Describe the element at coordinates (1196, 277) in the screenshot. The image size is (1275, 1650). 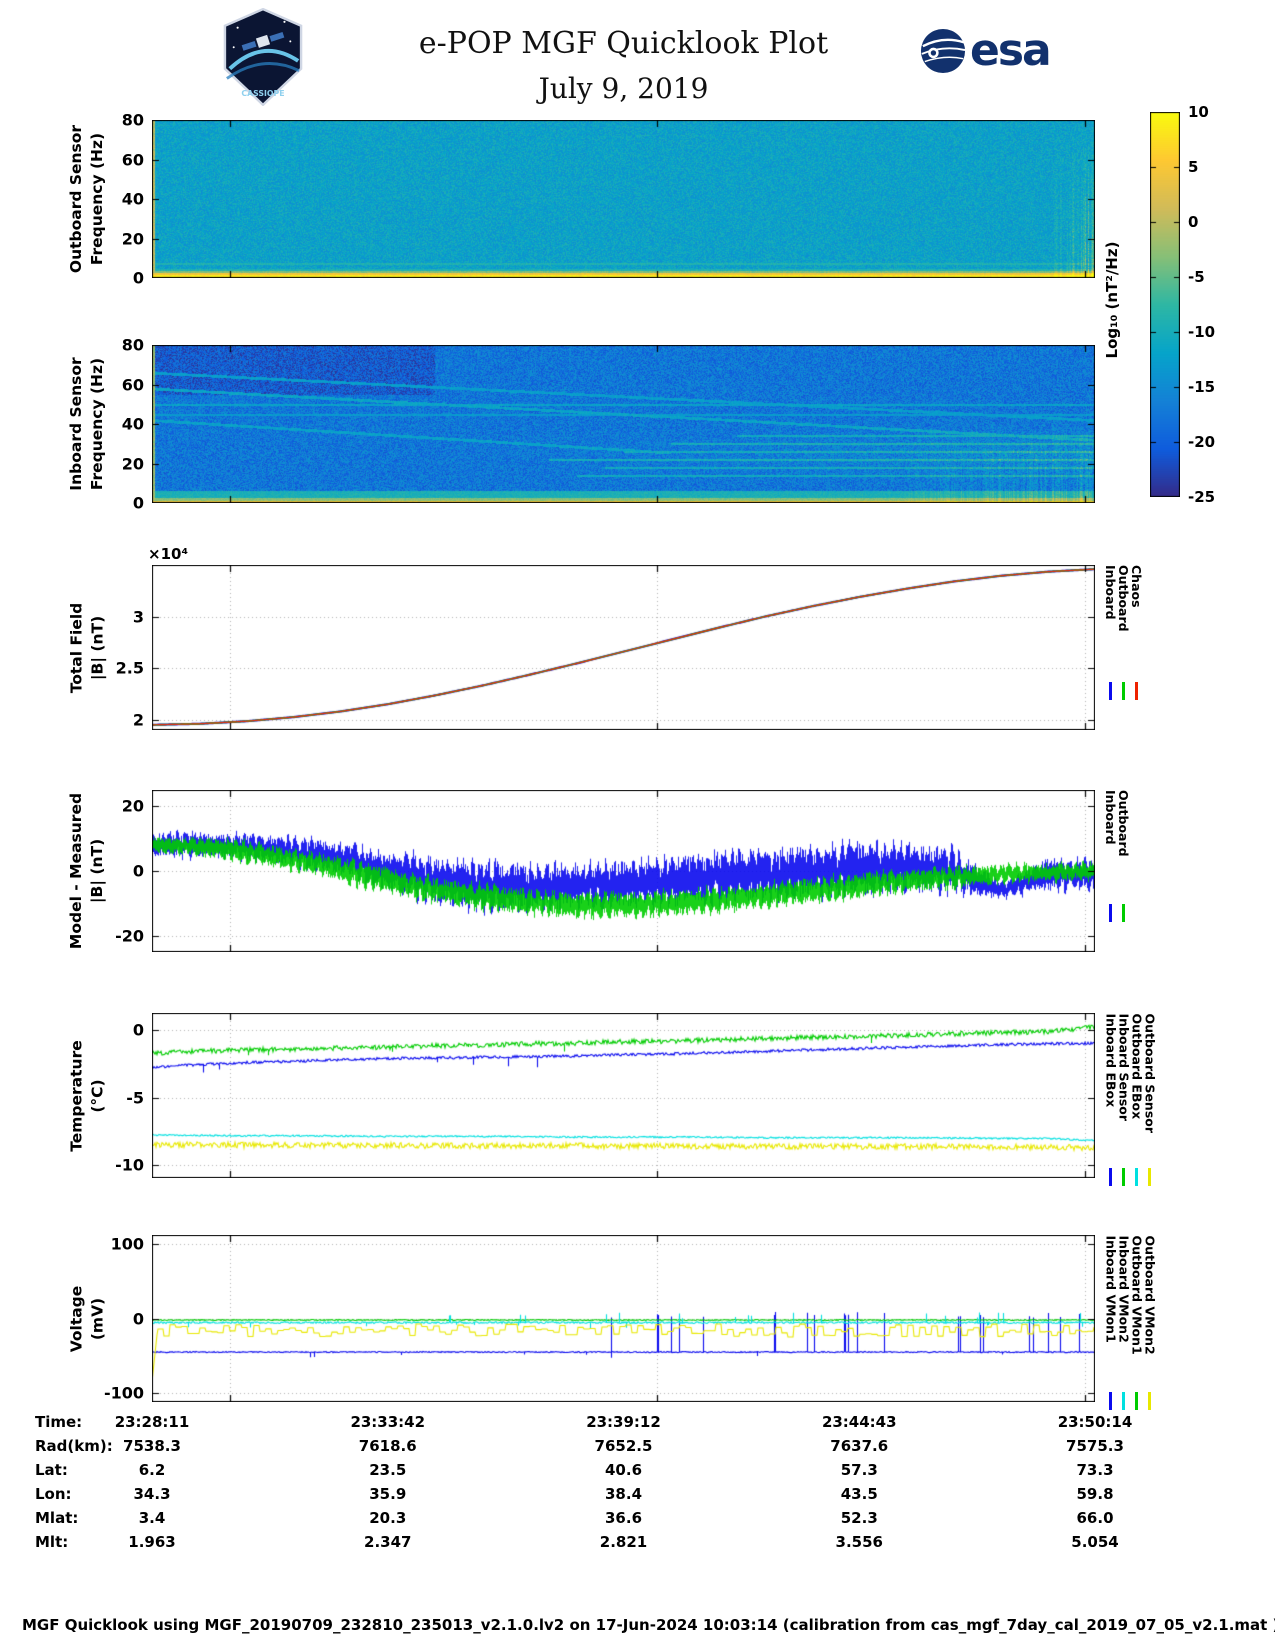
I see `colorbar-tick-label: -5` at that location.